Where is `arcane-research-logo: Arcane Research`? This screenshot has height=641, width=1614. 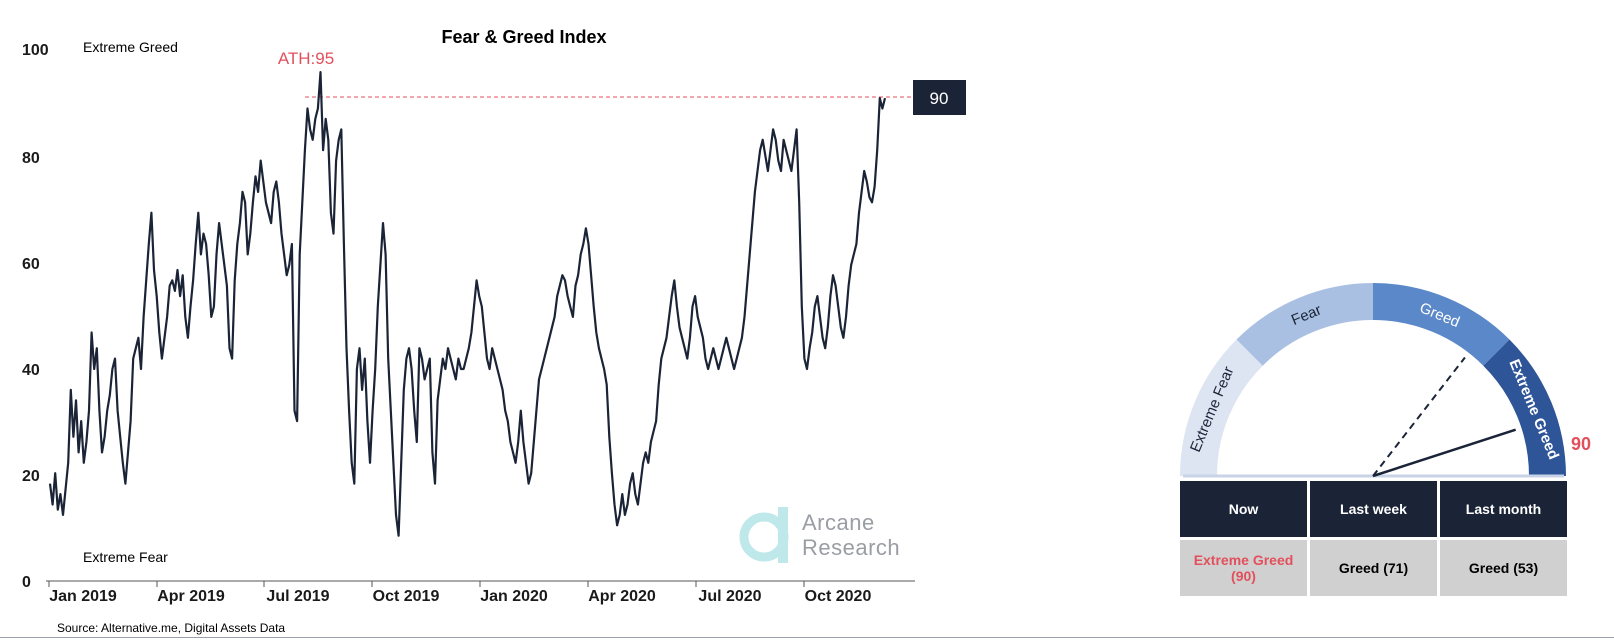 arcane-research-logo: Arcane Research is located at coordinates (819, 535).